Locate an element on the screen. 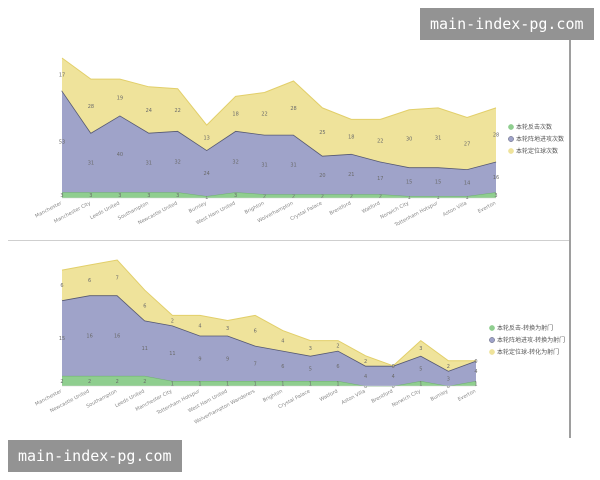  data-label: 9 is located at coordinates (227, 359).